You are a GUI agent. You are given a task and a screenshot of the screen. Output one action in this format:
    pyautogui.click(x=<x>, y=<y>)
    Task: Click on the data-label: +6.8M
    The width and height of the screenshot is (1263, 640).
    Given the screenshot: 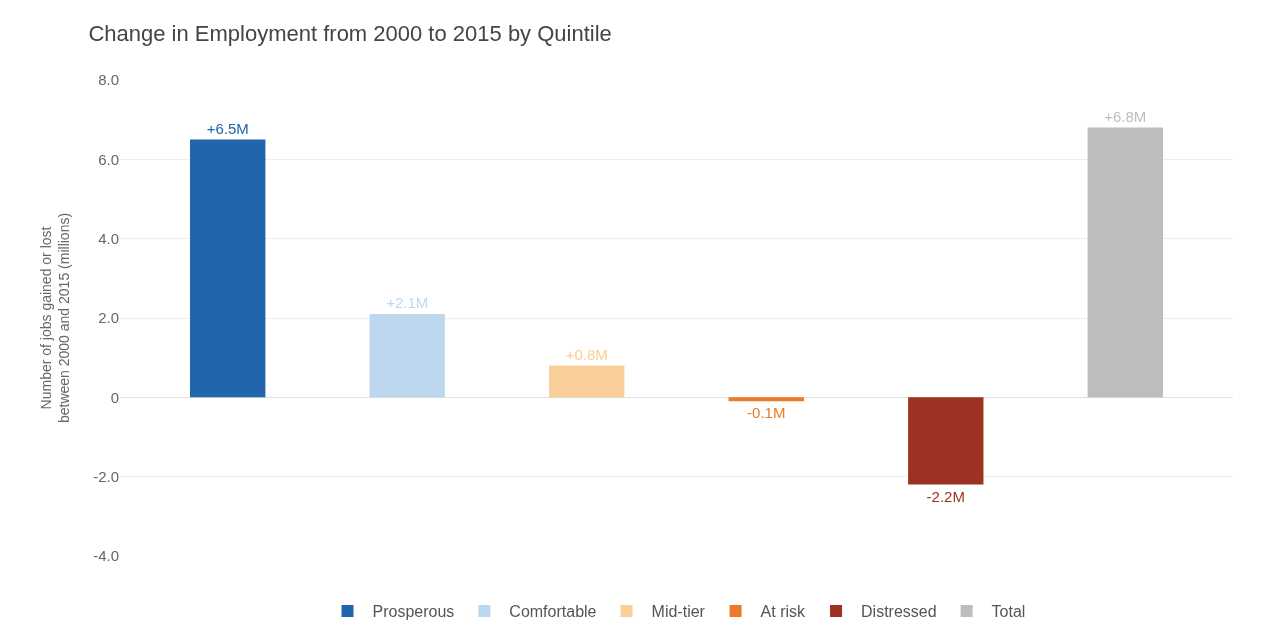 What is the action you would take?
    pyautogui.click(x=1125, y=116)
    